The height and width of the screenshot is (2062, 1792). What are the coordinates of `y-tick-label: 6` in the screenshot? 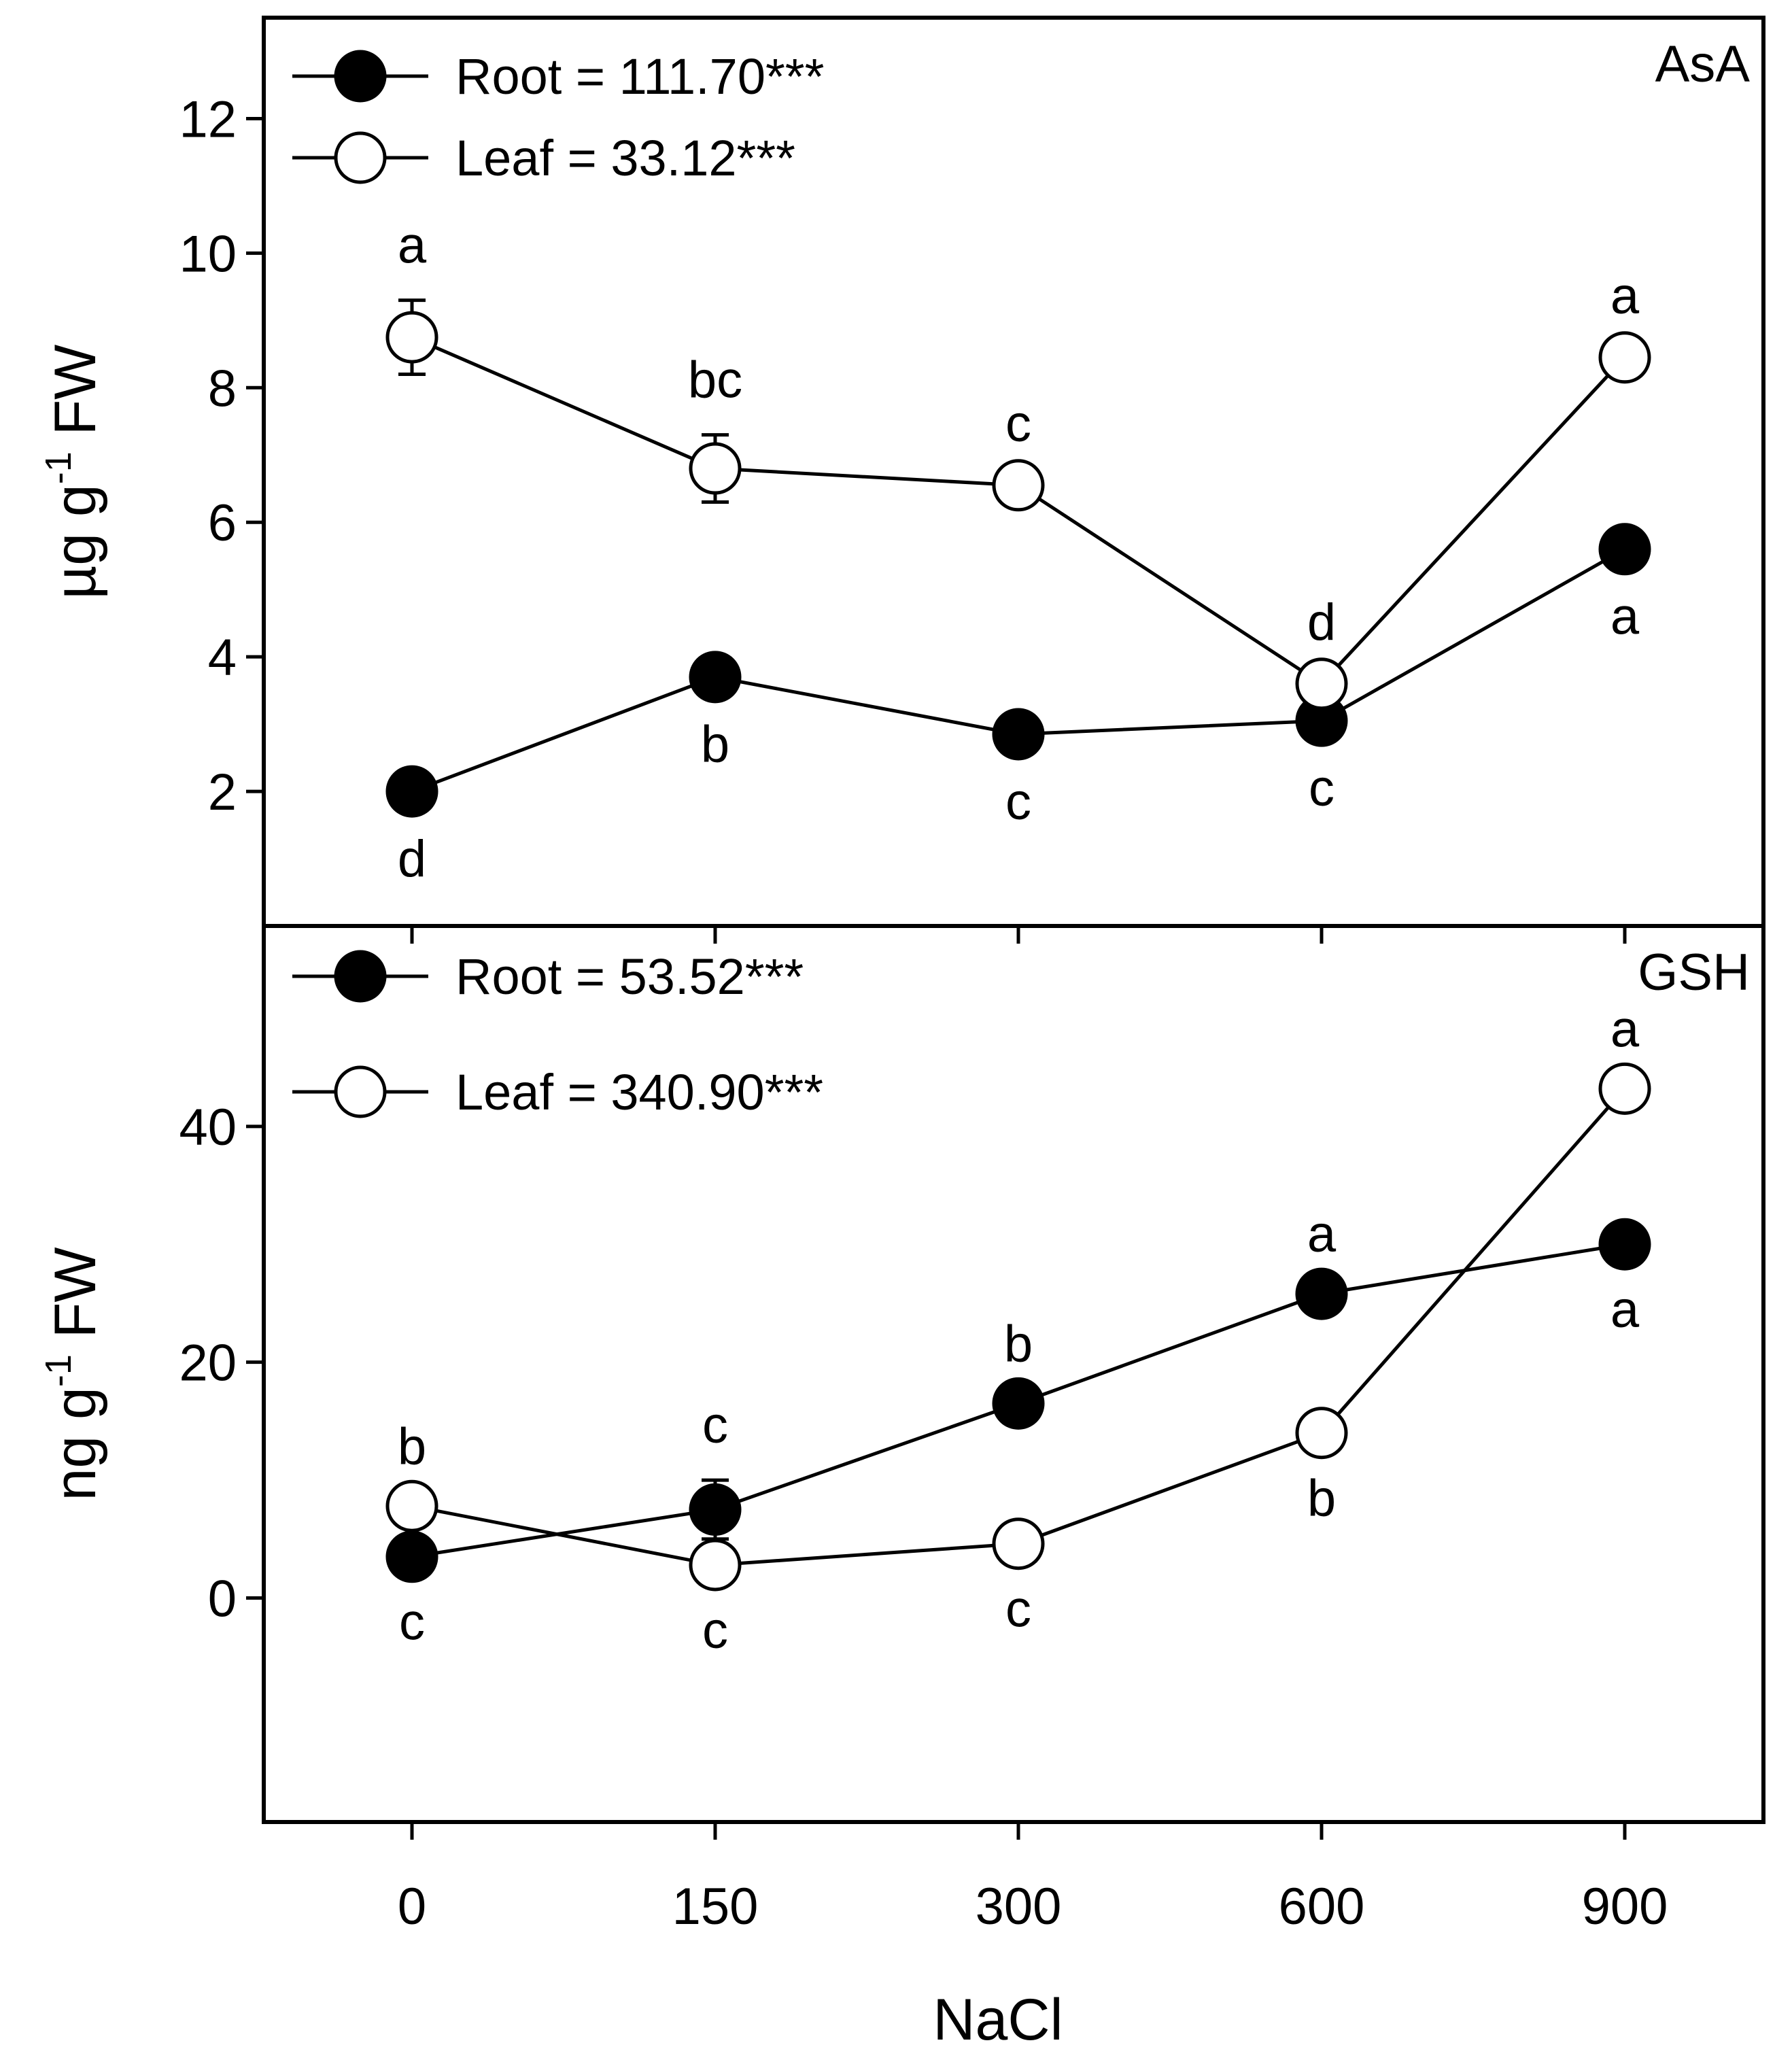 It's located at (222, 523).